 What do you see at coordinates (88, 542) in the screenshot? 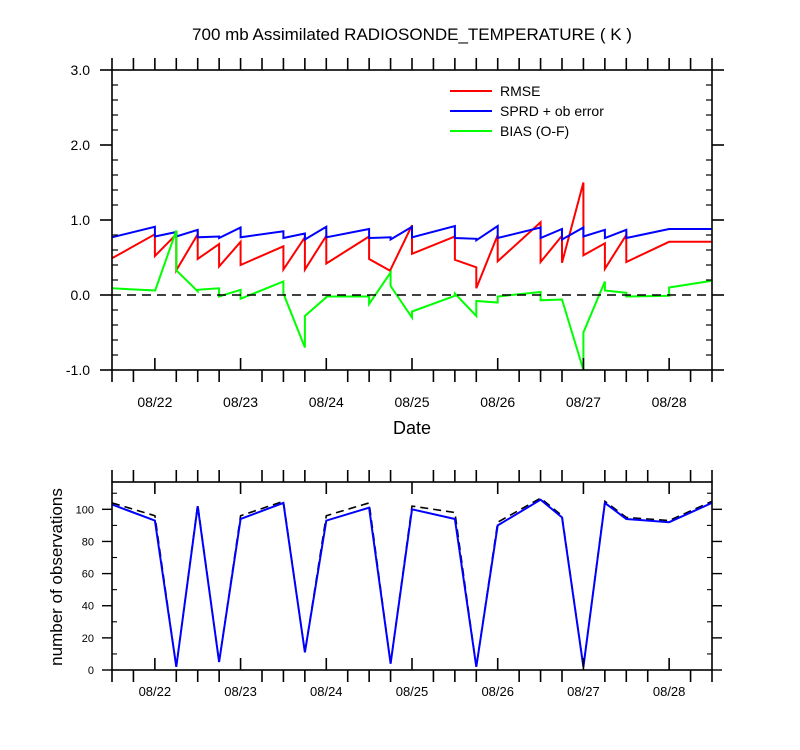
I see `y-tick-label: 80` at bounding box center [88, 542].